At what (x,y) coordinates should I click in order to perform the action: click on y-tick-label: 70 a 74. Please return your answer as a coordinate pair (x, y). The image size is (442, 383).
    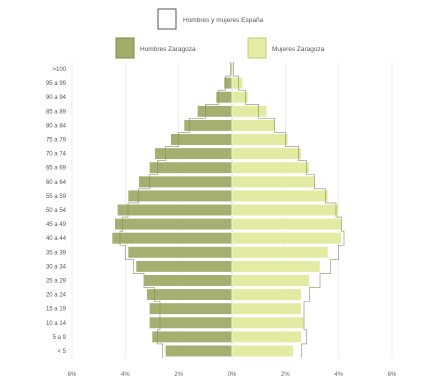
    Looking at the image, I should click on (56, 155).